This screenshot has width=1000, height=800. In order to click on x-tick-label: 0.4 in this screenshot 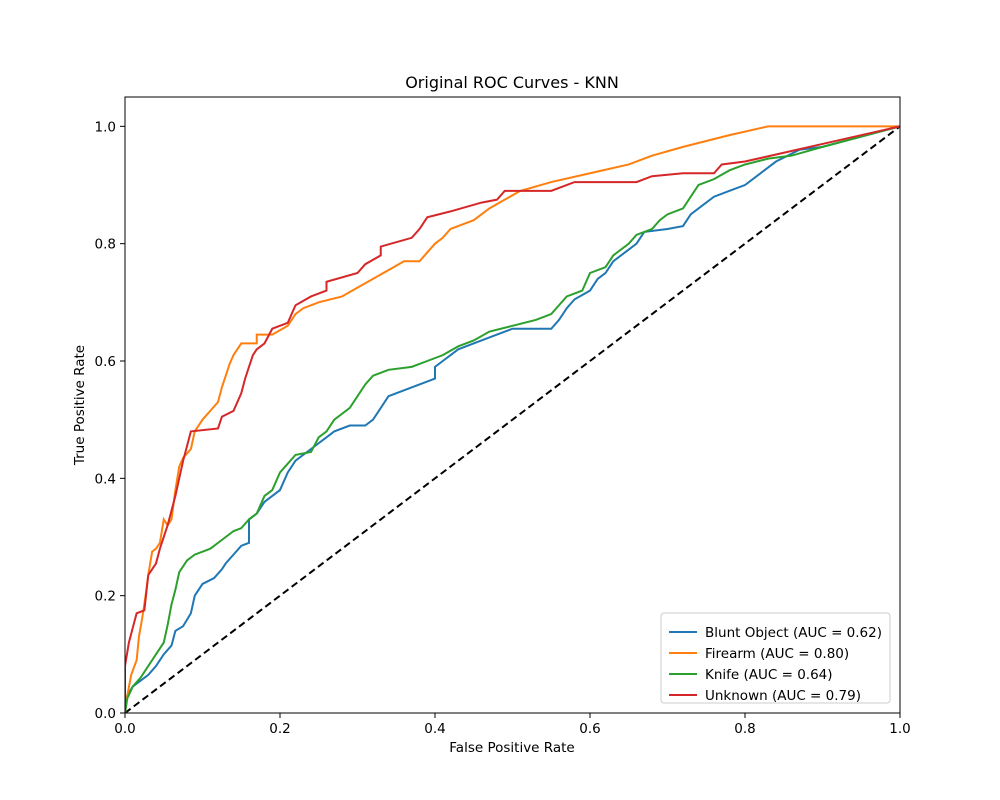, I will do `click(434, 729)`.